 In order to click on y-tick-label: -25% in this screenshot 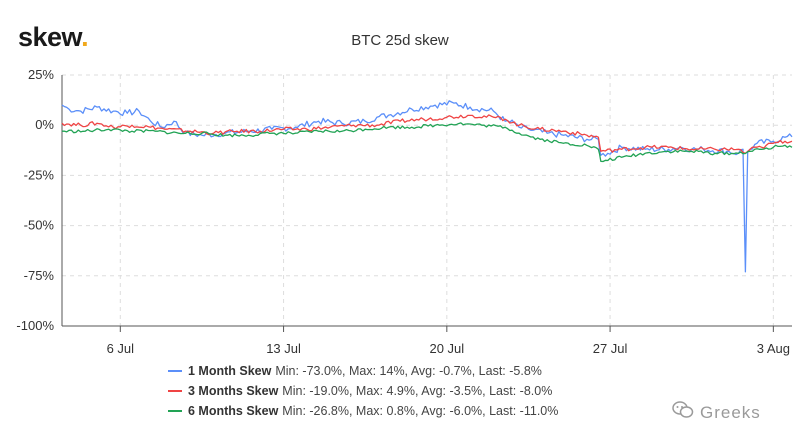, I will do `click(39, 174)`.